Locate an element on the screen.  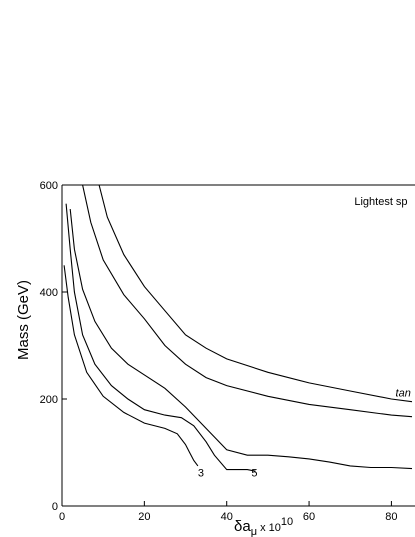
x-axis-title: δaμ x 1010 is located at coordinates (263, 526).